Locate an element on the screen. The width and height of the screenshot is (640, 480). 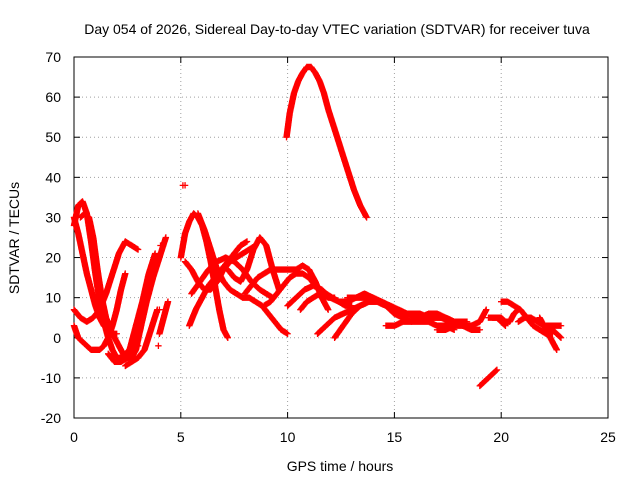
x-axis-label: GPS time / hours is located at coordinates (340, 466).